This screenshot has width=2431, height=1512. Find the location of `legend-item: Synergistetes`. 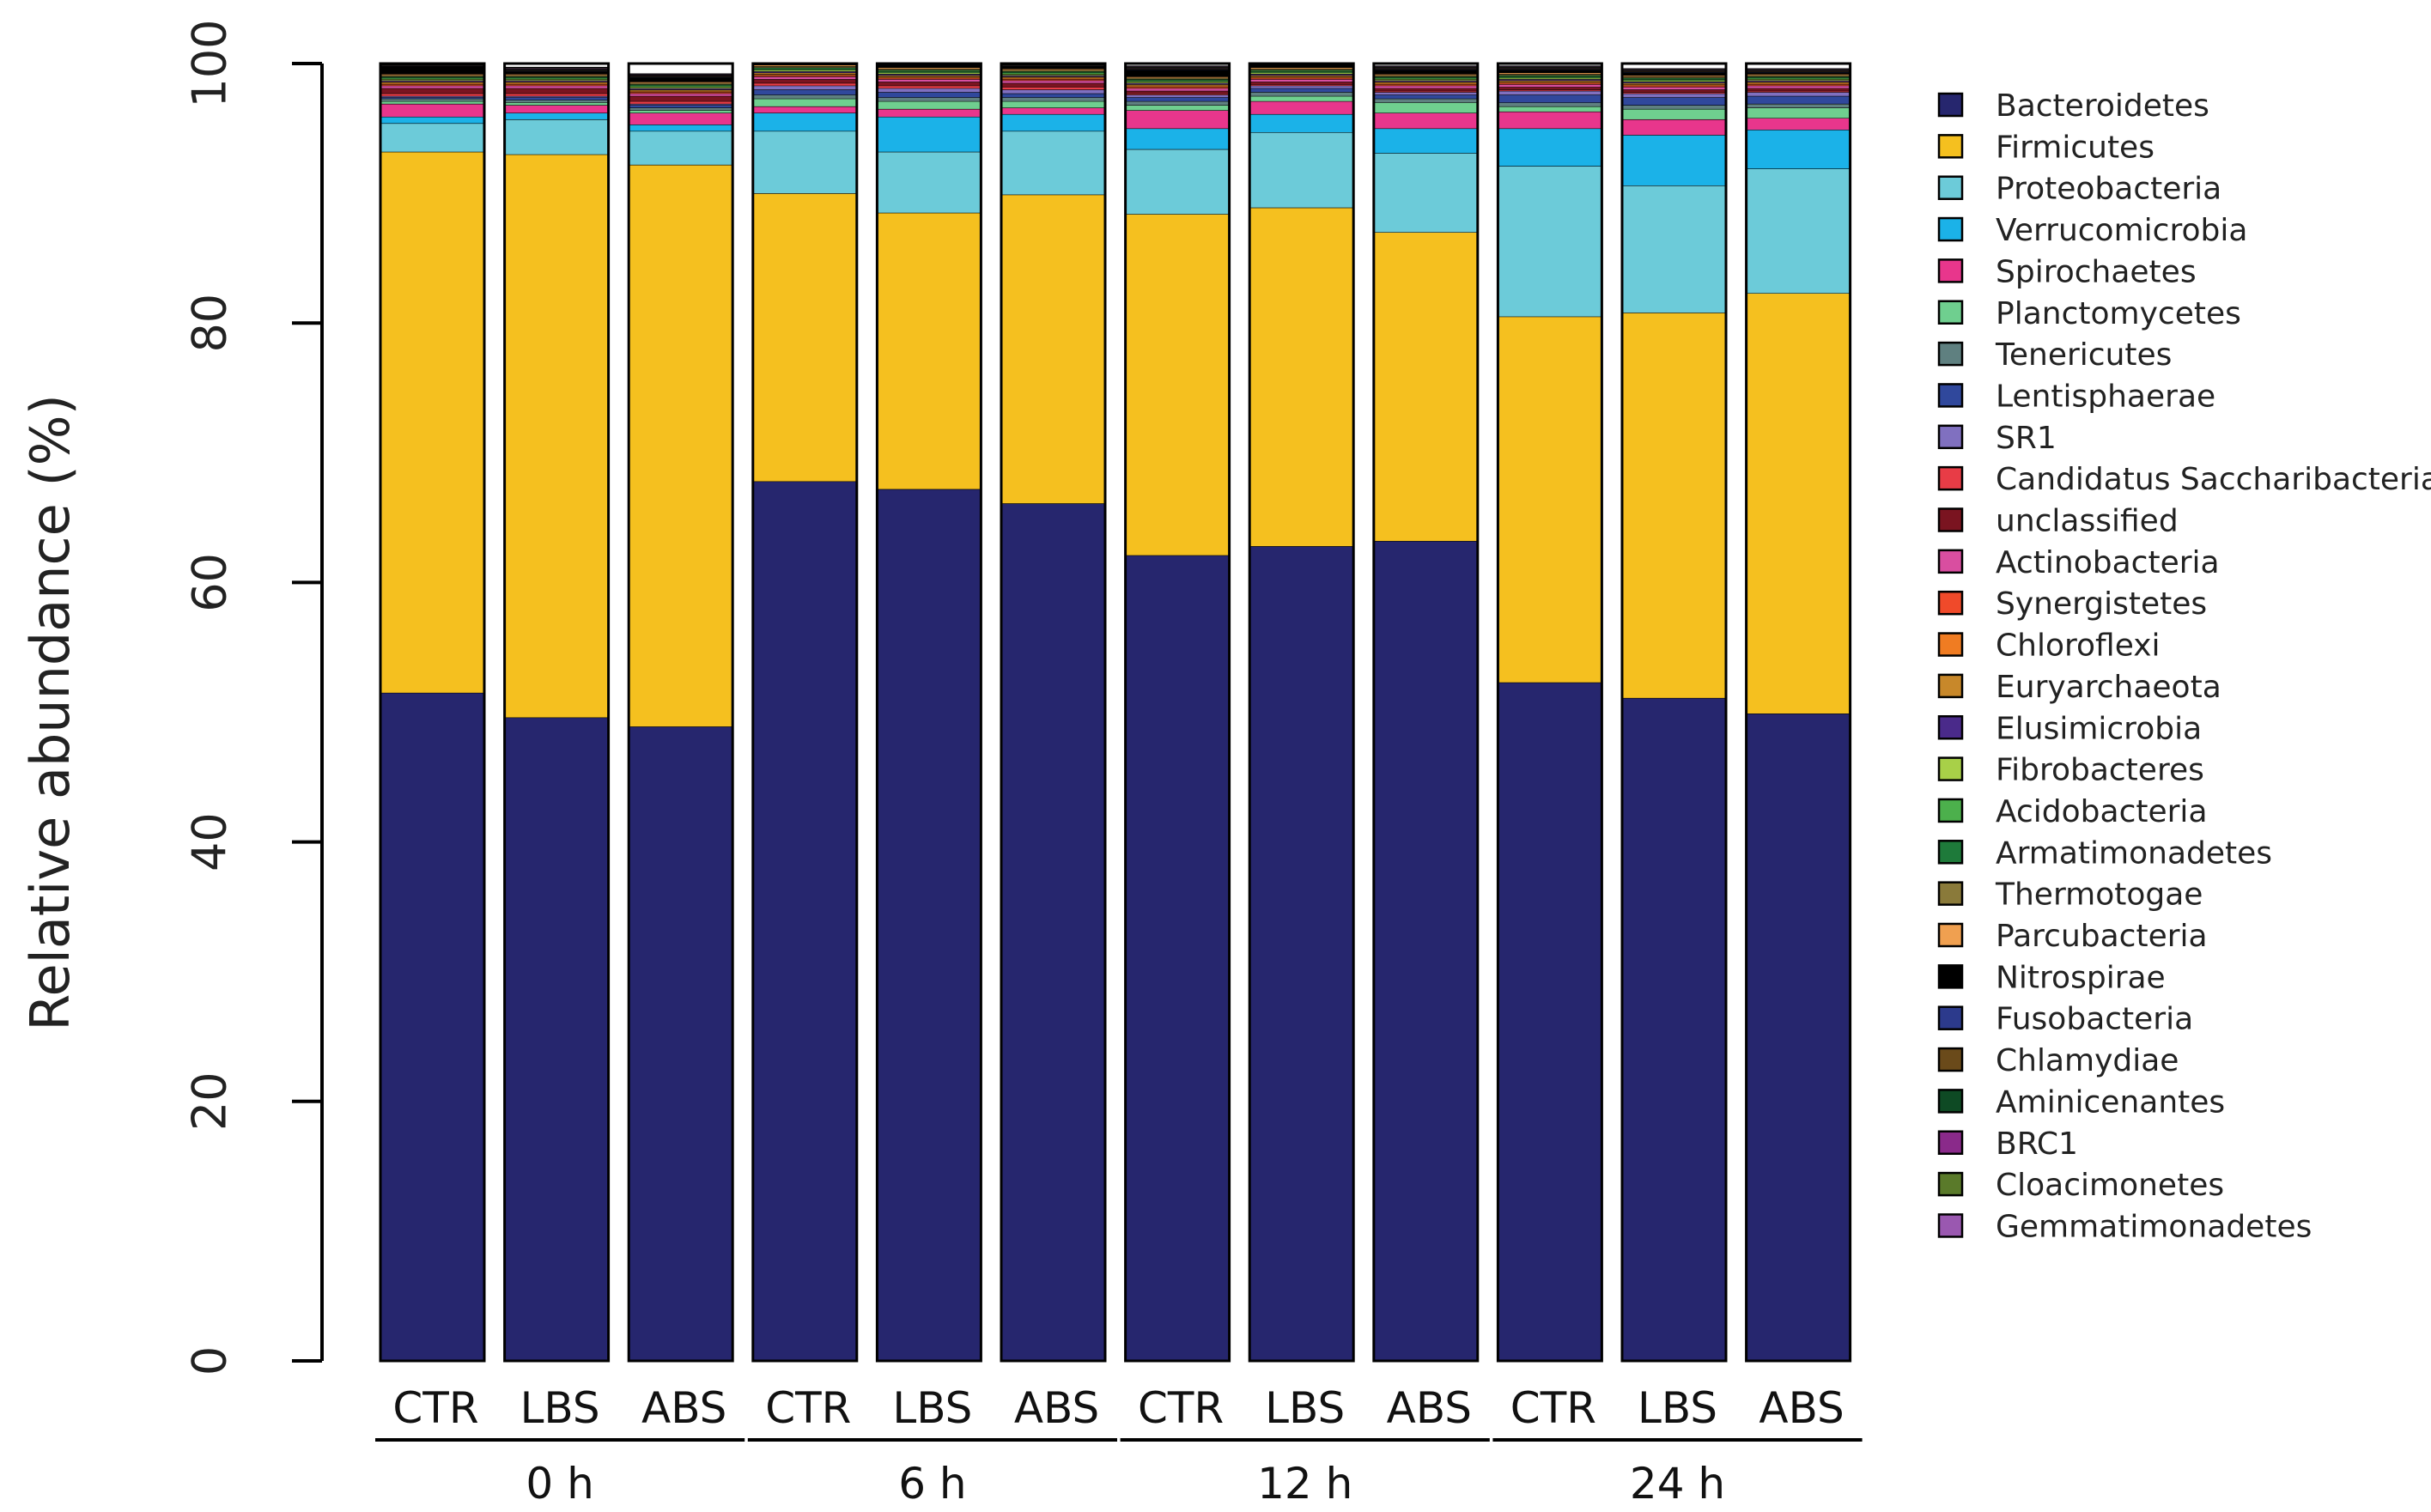

legend-item: Synergistetes is located at coordinates (2072, 604).